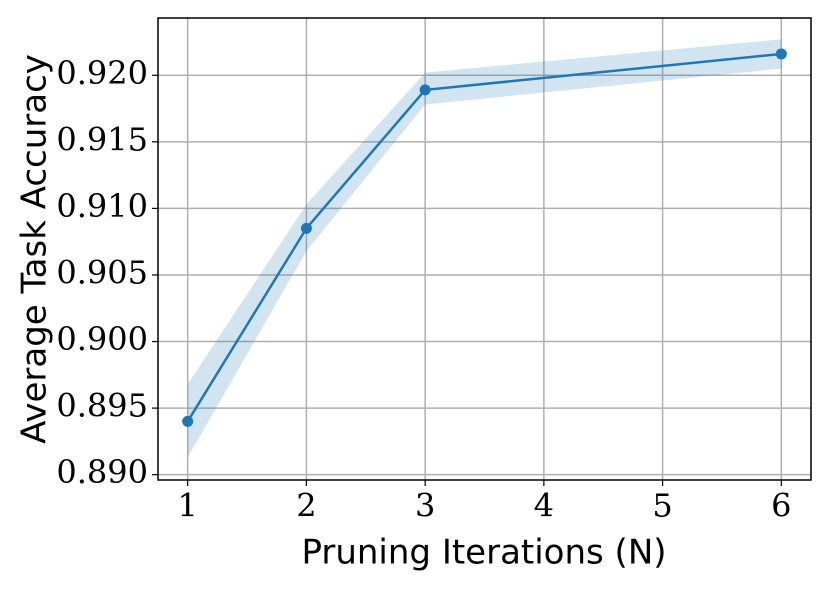  I want to click on y-tick-label: 0.915, so click(102, 139).